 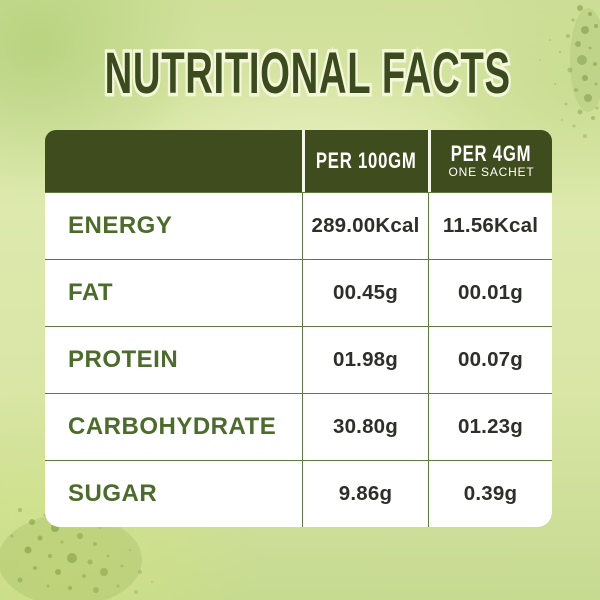 I want to click on page-title: NUTRITIONAL FACTS NUTRITIONAL FACTS, so click(x=300, y=73).